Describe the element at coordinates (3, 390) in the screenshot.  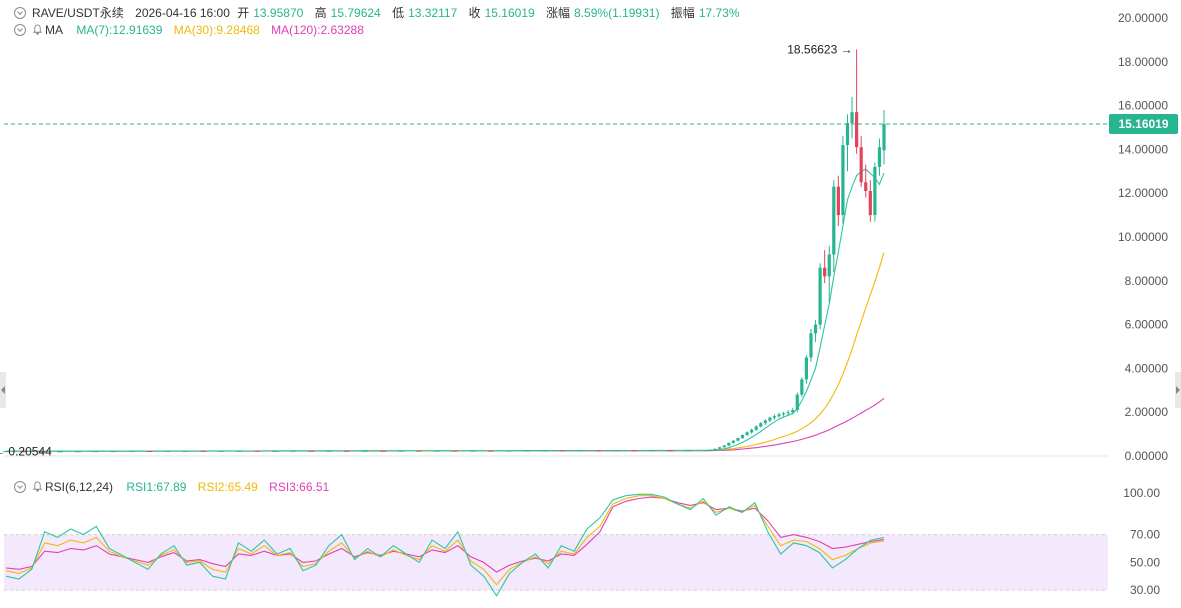
I see `scroll-left-arrow` at that location.